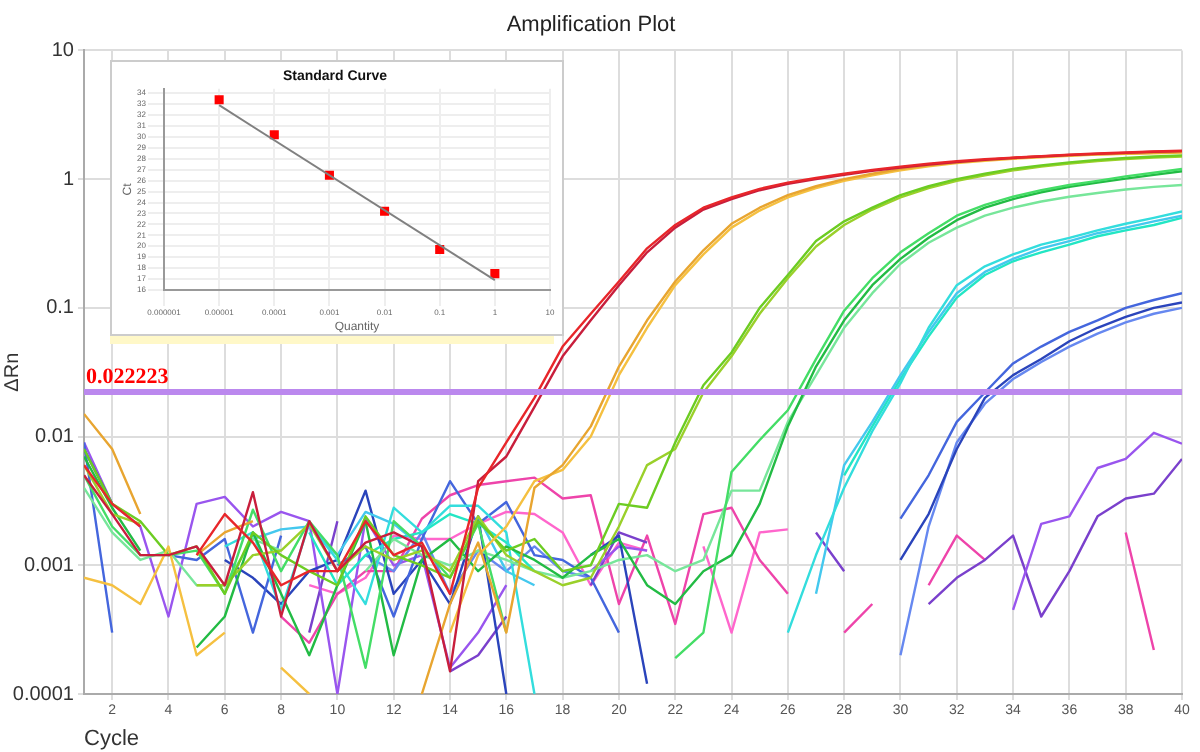 The image size is (1200, 752). I want to click on y-tick-label: 0.01, so click(55, 437).